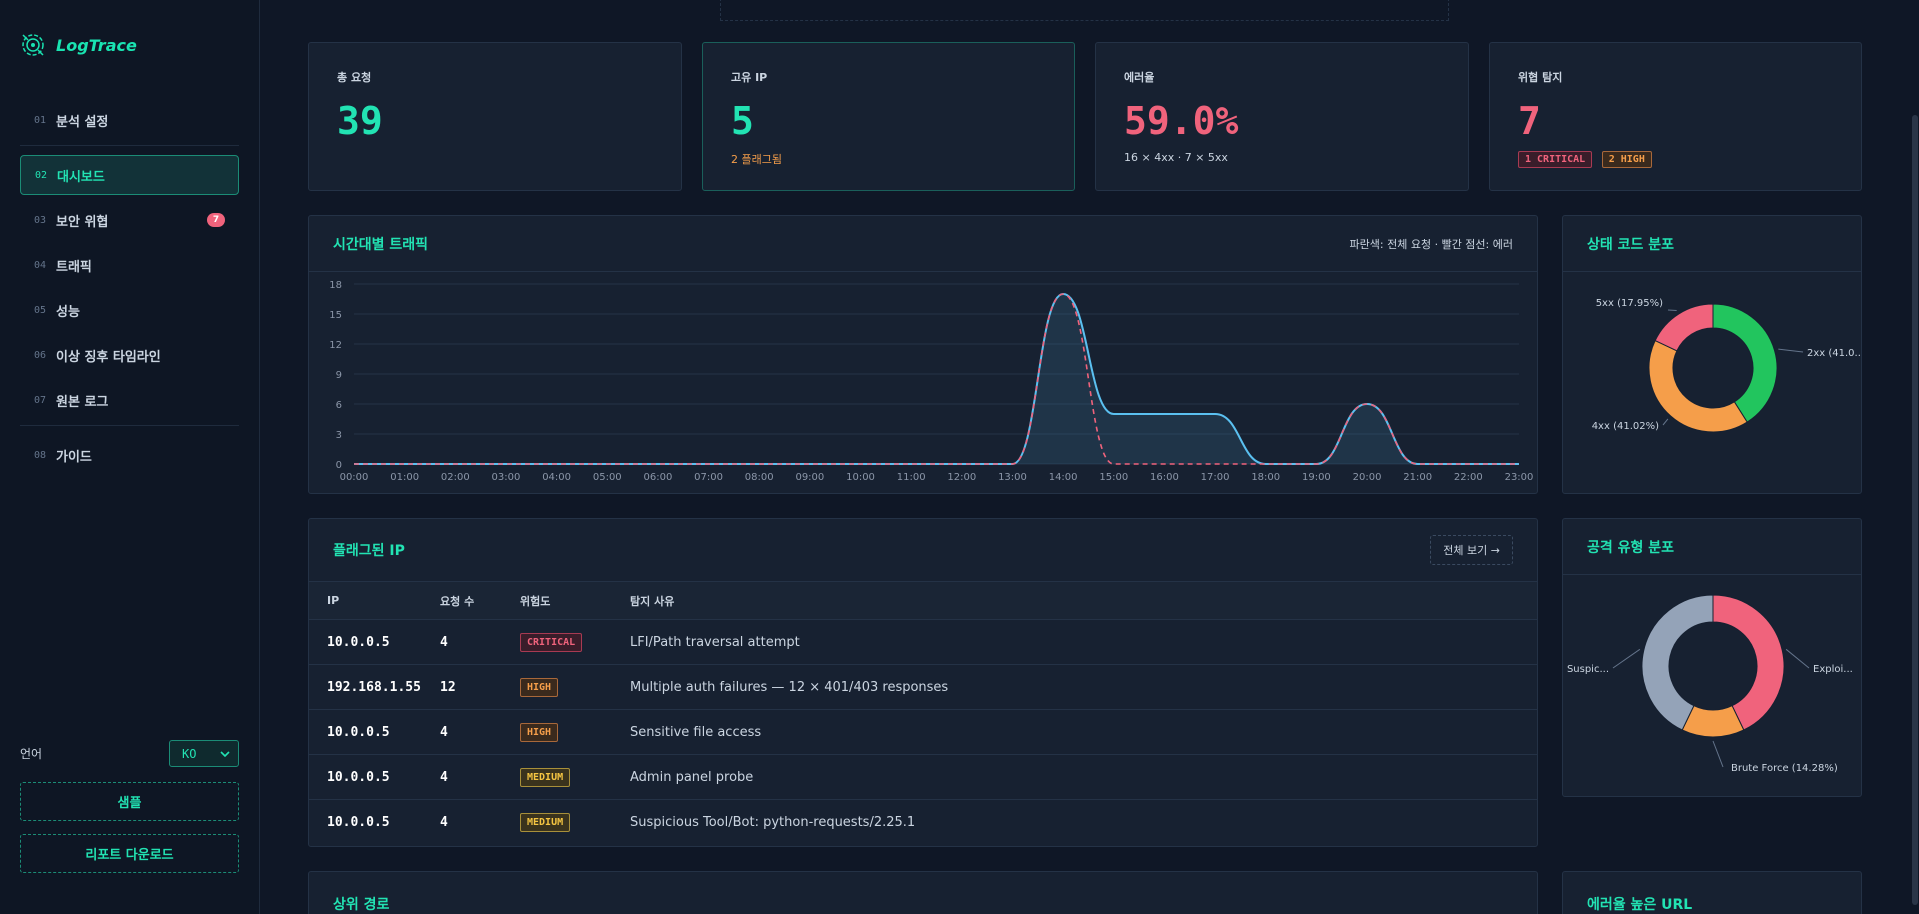 The width and height of the screenshot is (1919, 914). I want to click on x-tick-label: 14:00, so click(1063, 477).